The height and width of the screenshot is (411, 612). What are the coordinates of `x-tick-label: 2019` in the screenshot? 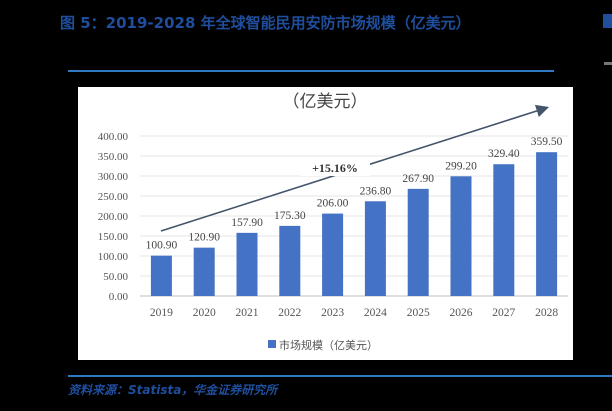 It's located at (161, 313).